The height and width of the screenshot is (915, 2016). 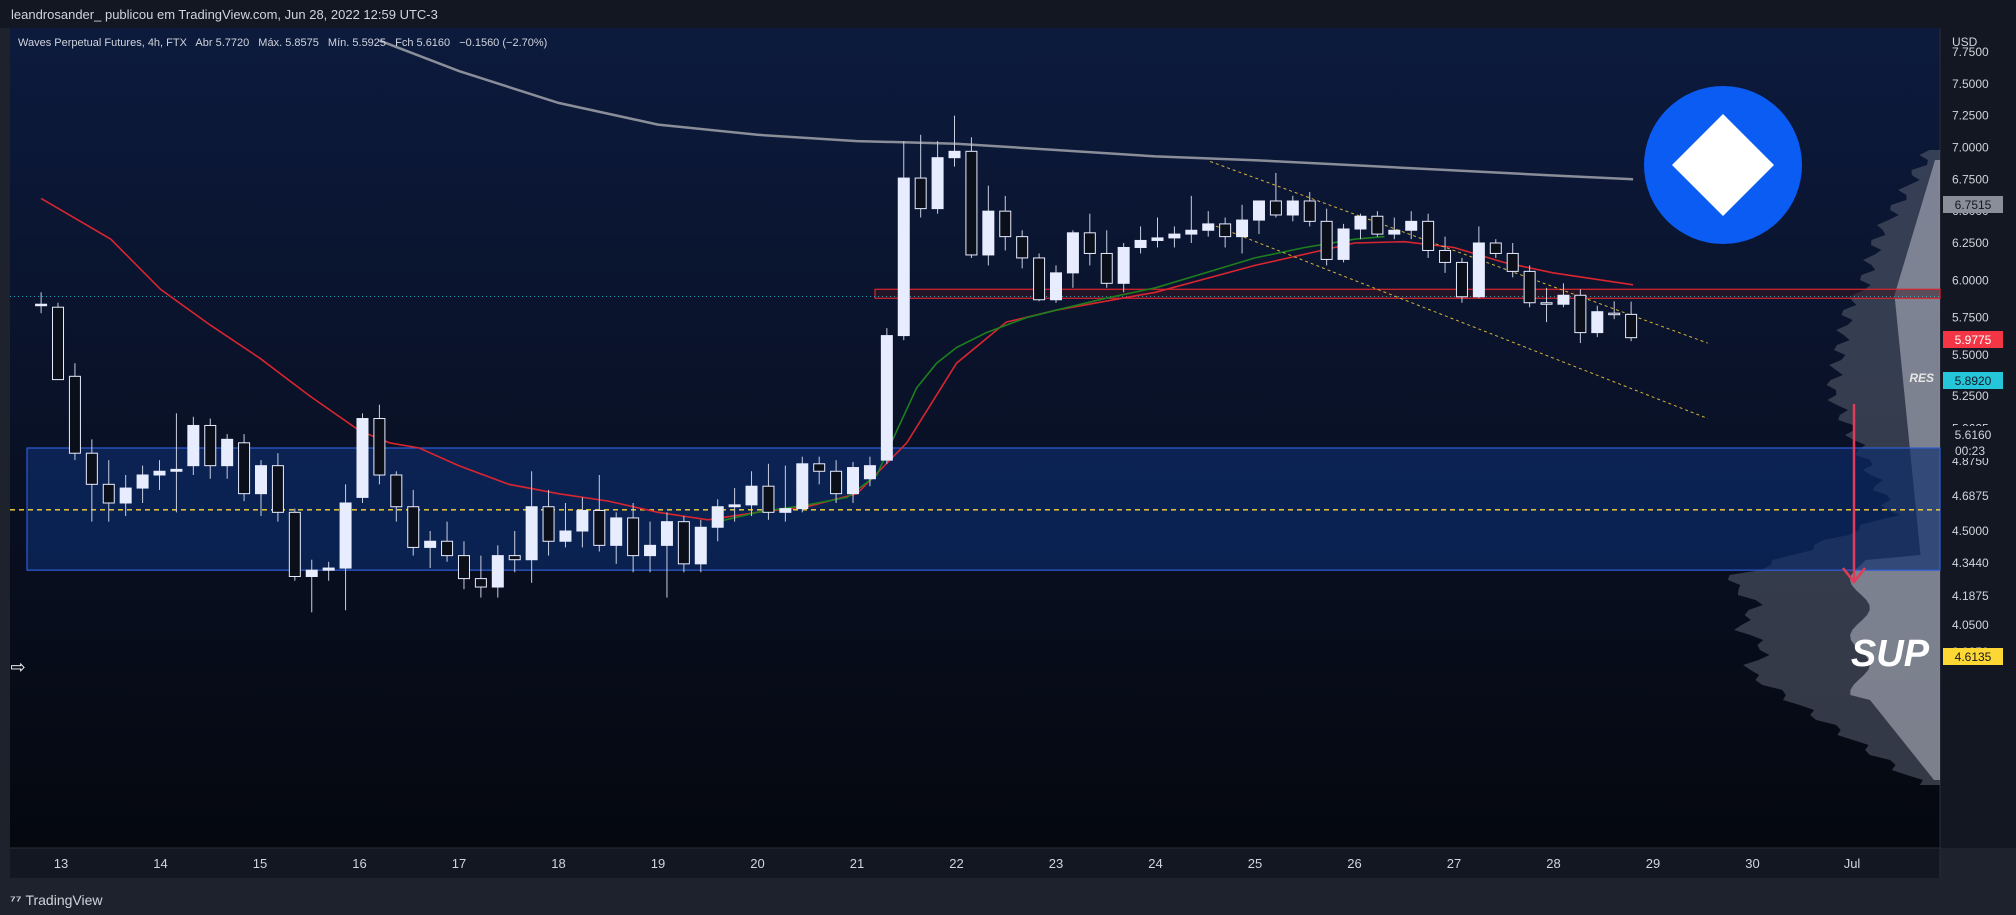 I want to click on tradingview-brand-text: TradingView, so click(x=64, y=900).